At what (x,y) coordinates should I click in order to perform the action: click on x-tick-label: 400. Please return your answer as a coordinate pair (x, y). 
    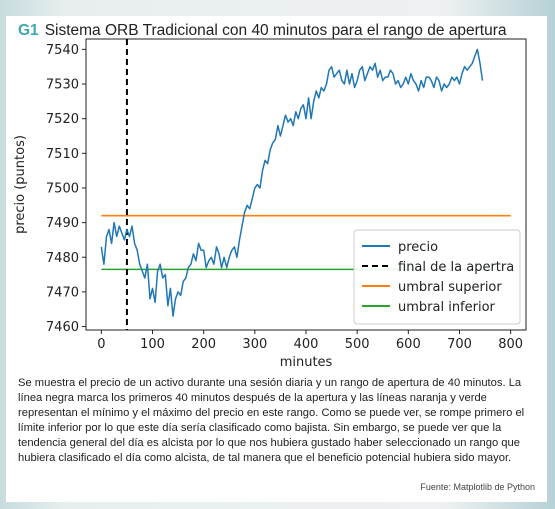
    Looking at the image, I should click on (306, 344).